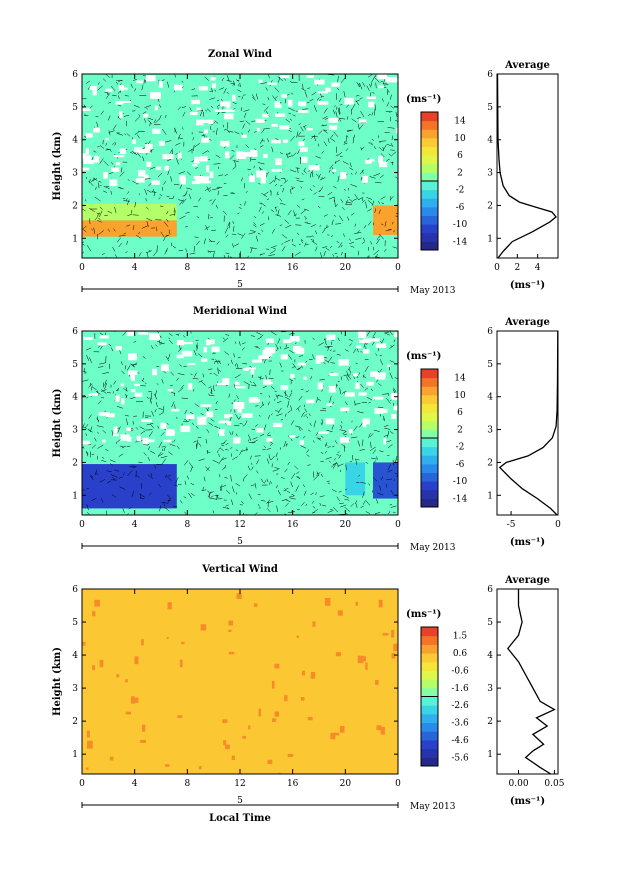 The image size is (619, 877). Describe the element at coordinates (75, 108) in the screenshot. I see `y-tick-label: 5` at that location.